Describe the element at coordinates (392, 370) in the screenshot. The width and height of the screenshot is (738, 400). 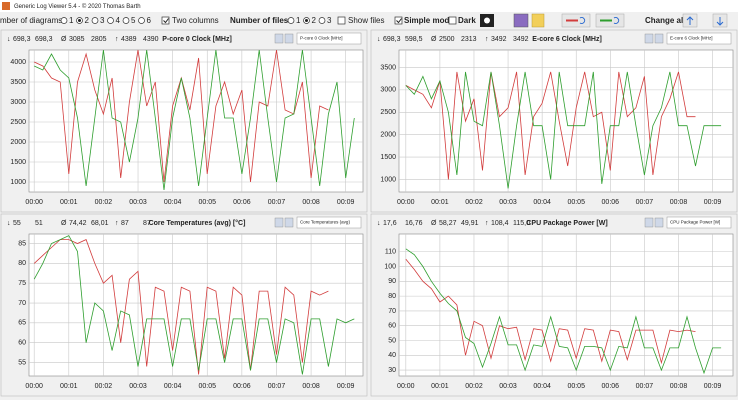
I see `y-tick-label: 30` at that location.